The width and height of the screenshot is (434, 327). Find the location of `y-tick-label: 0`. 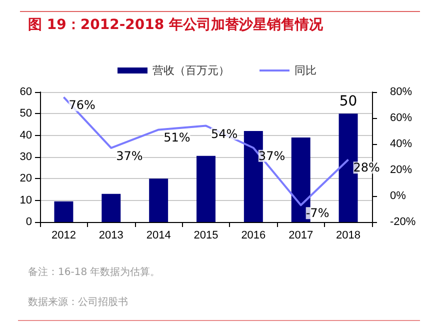

y-tick-label: 0 is located at coordinates (29, 222).